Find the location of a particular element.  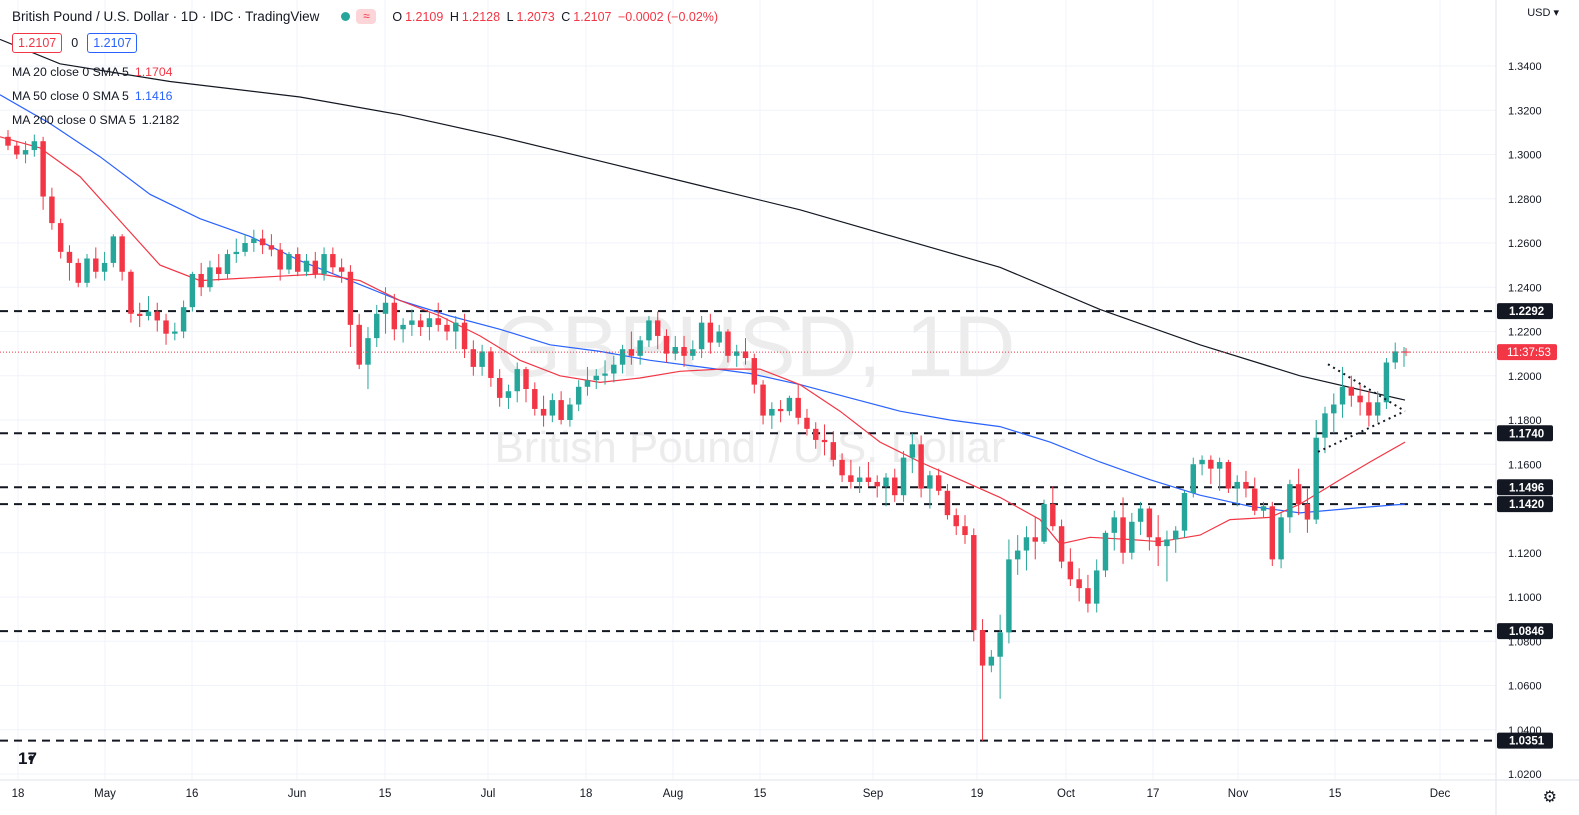

low-label: L is located at coordinates (510, 16).